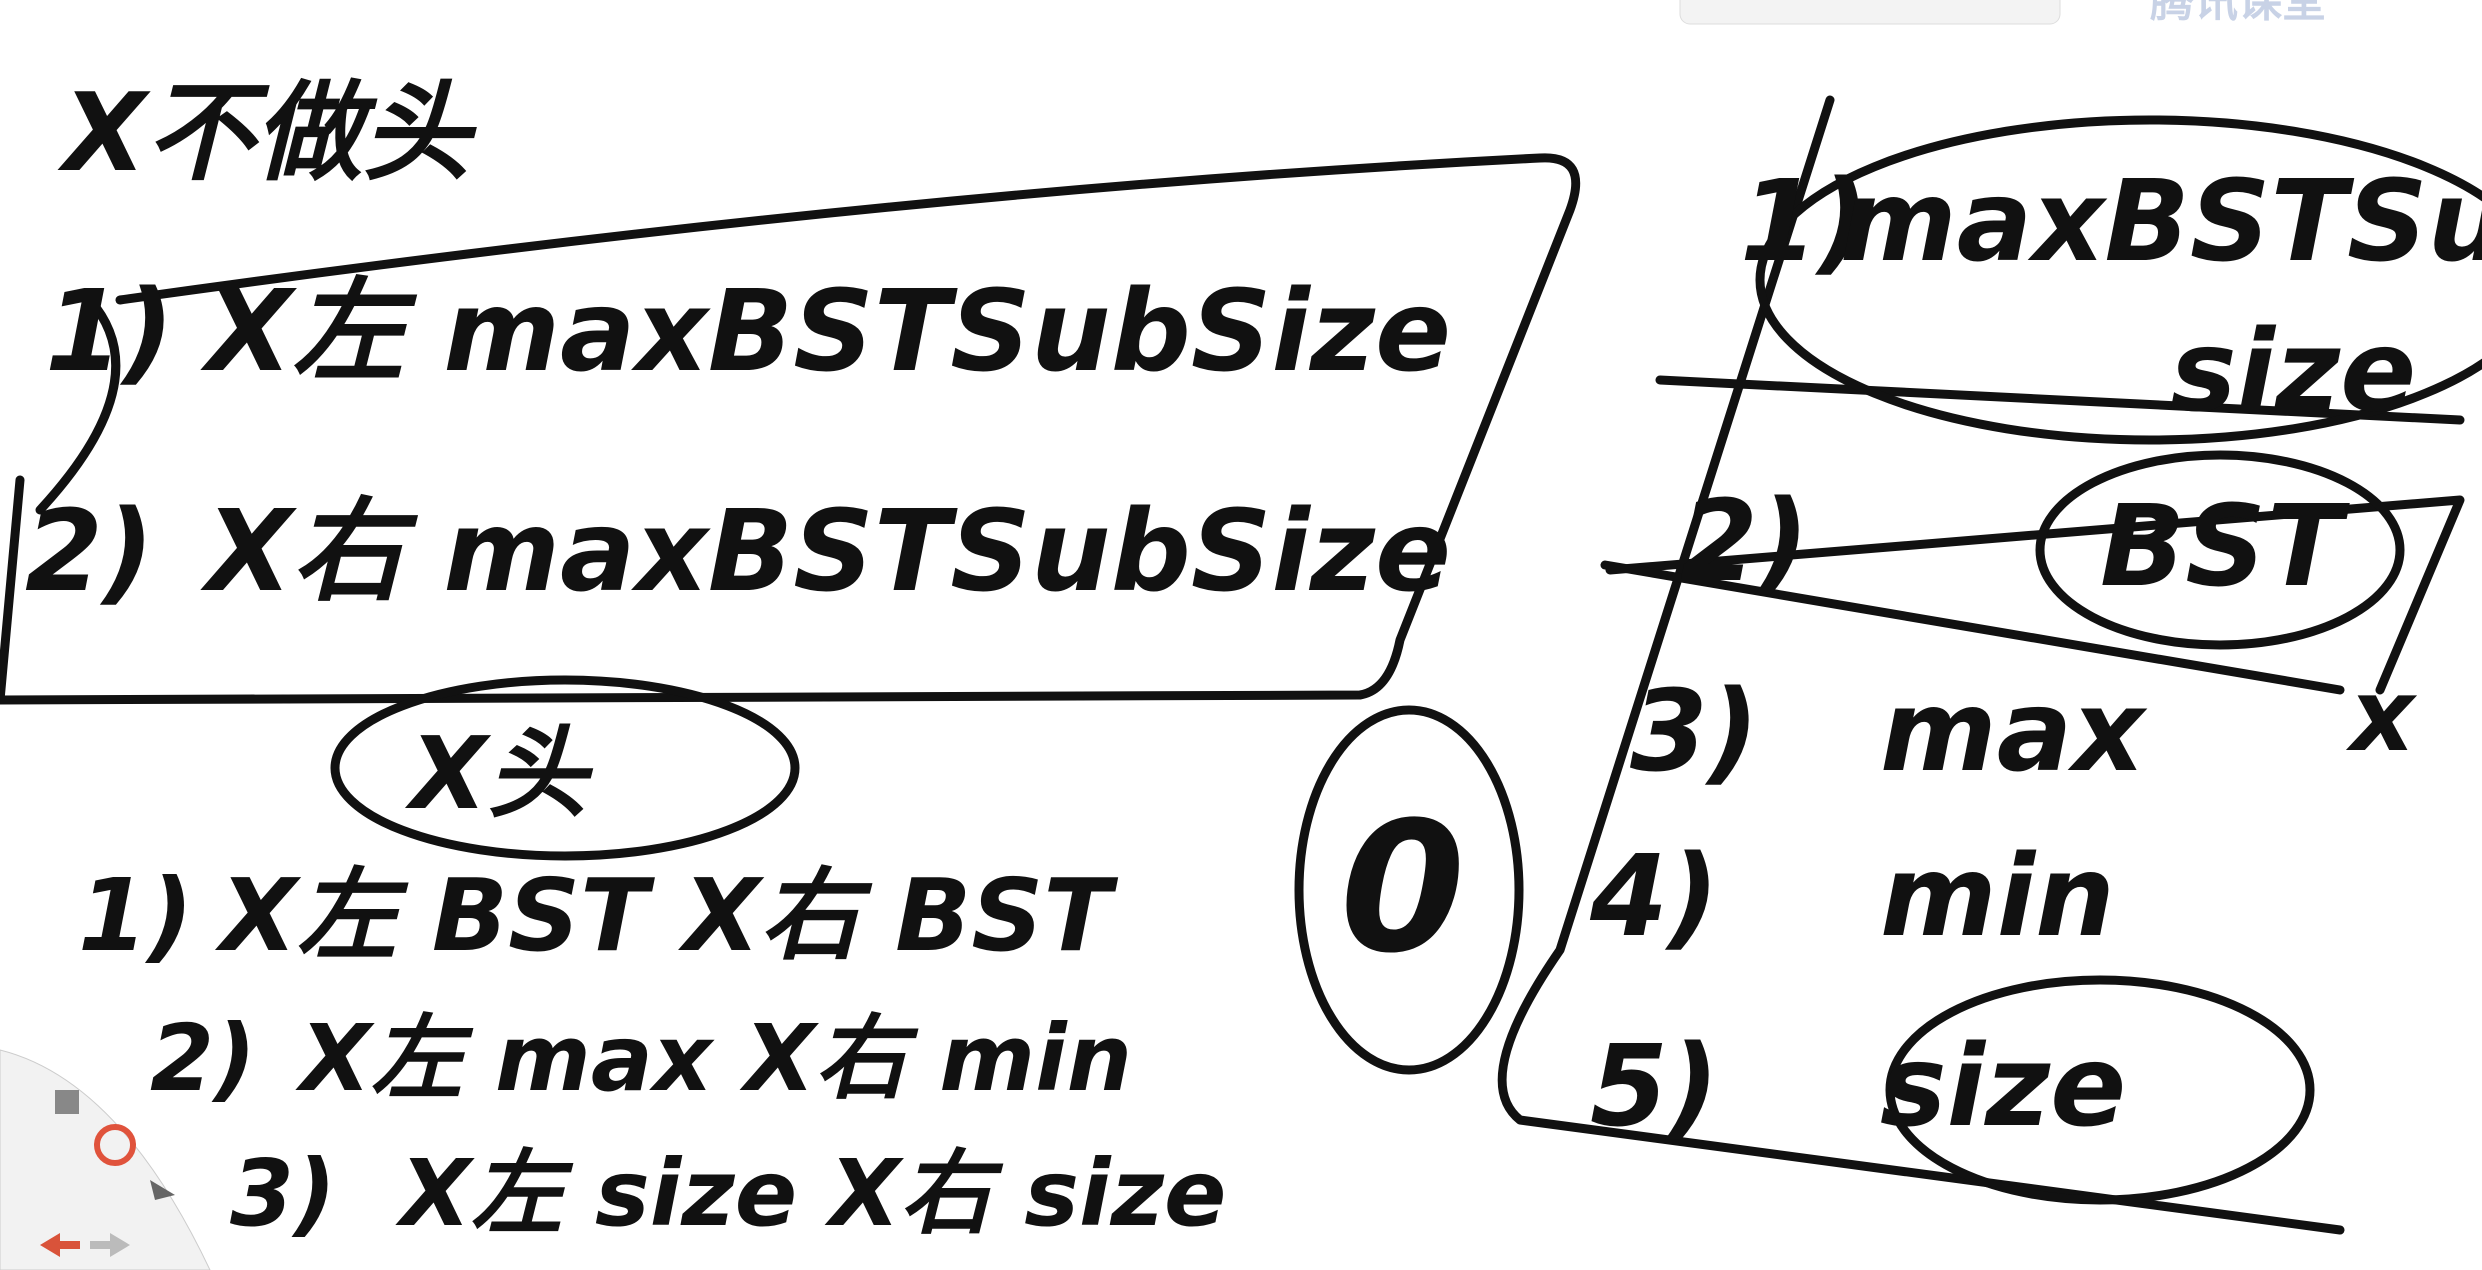 The height and width of the screenshot is (1270, 2482). What do you see at coordinates (78, 405) in the screenshot?
I see `bracket` at bounding box center [78, 405].